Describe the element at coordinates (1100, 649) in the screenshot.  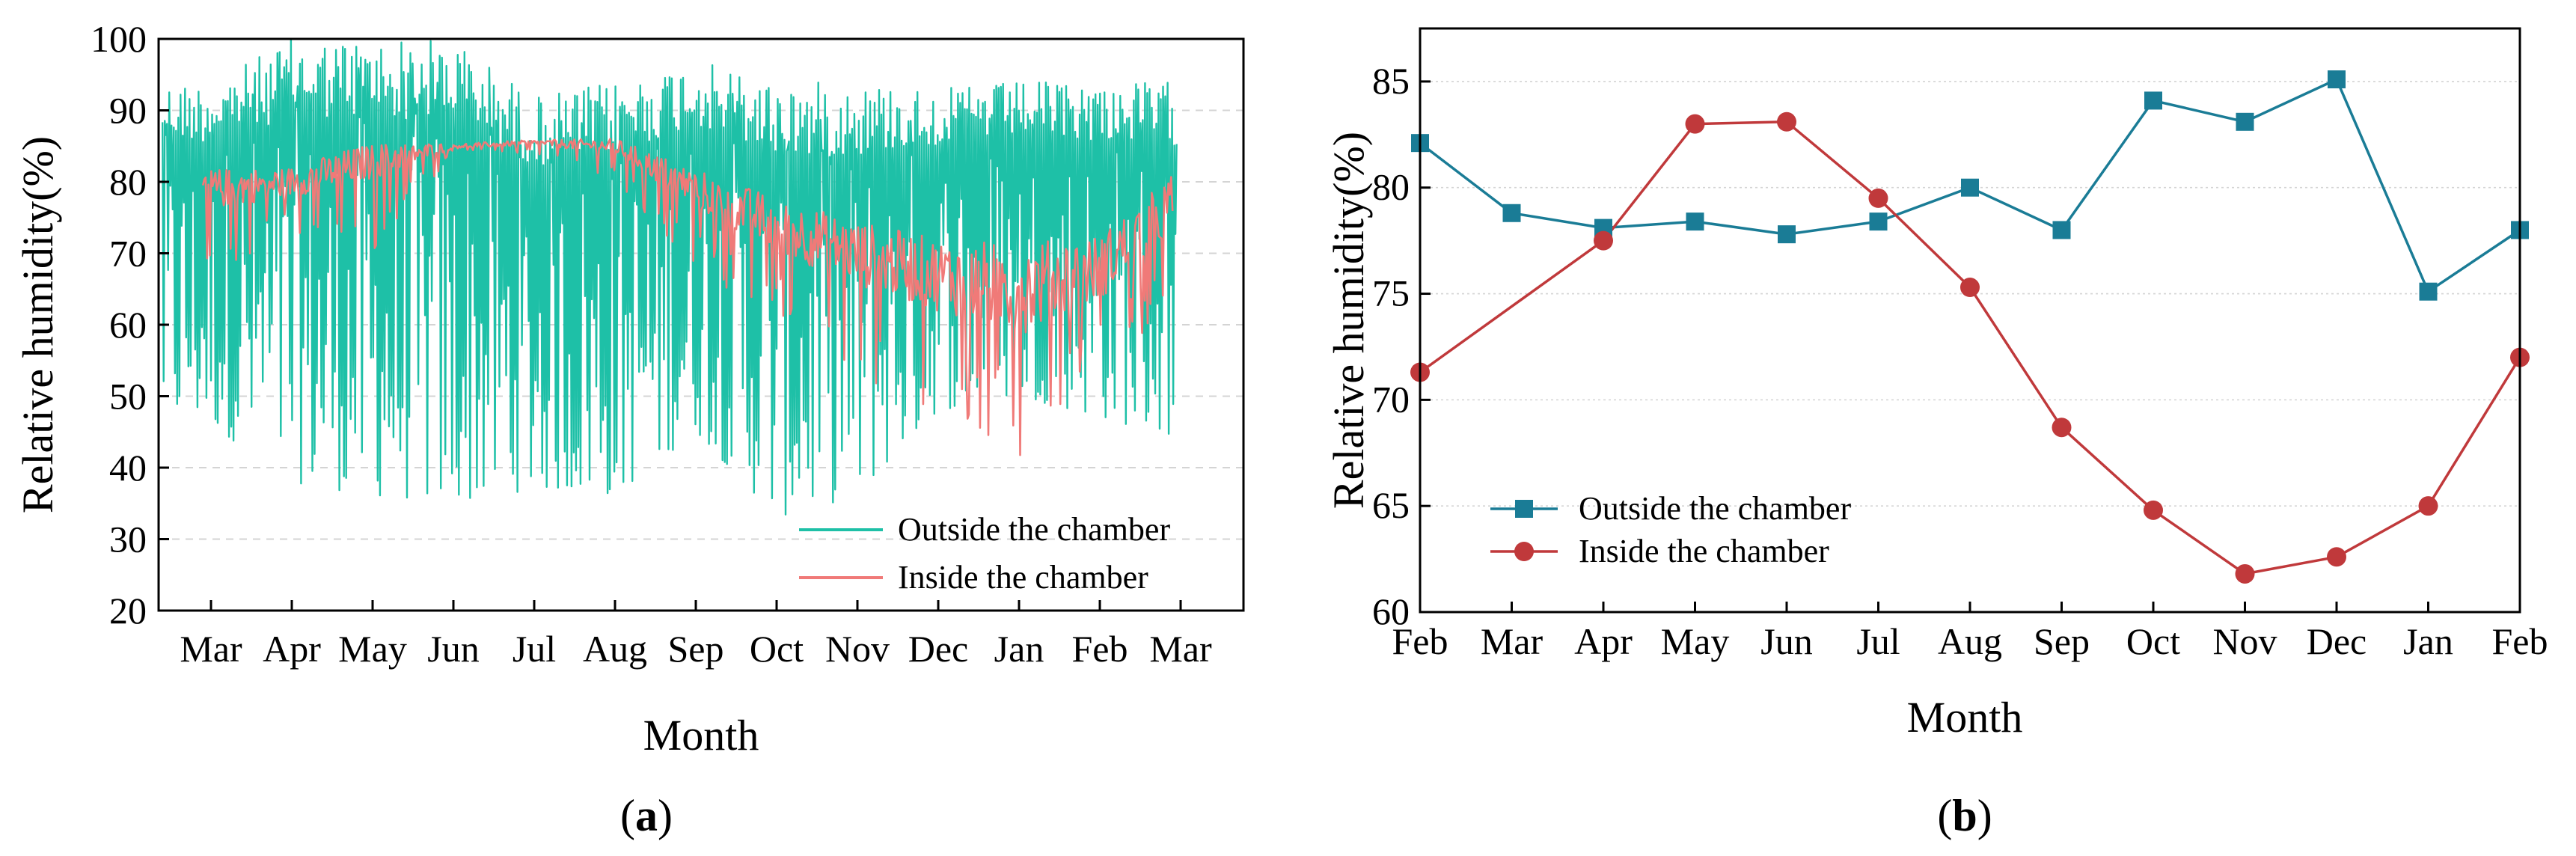
I see `chart-a-x-tick-label: Feb` at that location.